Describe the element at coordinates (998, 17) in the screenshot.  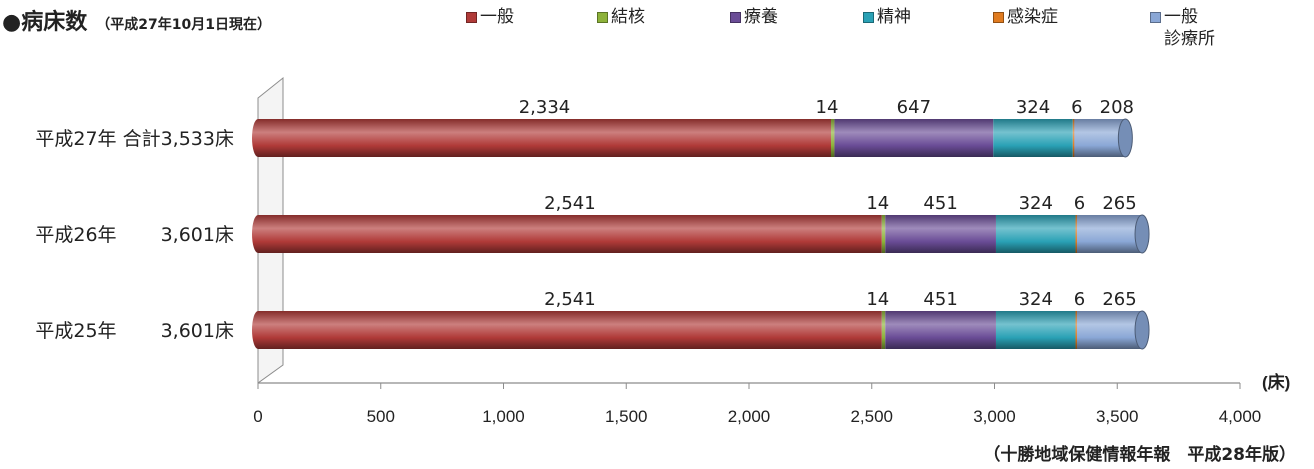
I see `legend-swatch-infectious` at that location.